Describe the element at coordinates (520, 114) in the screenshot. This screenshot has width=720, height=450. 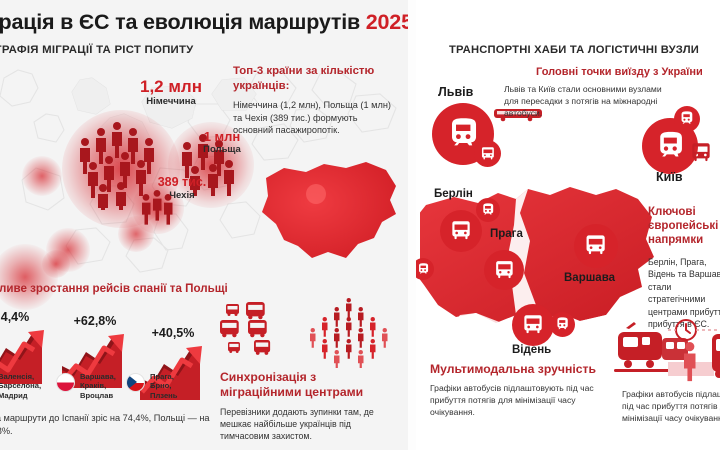
I see `long-bus-icon` at that location.